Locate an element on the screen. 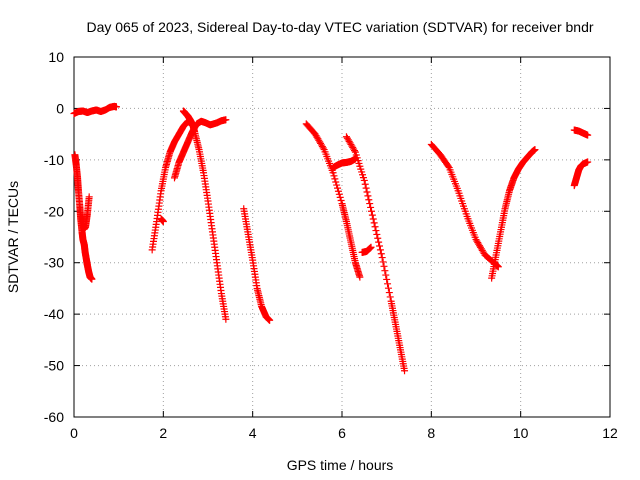  x-tick-label: 8 is located at coordinates (431, 433).